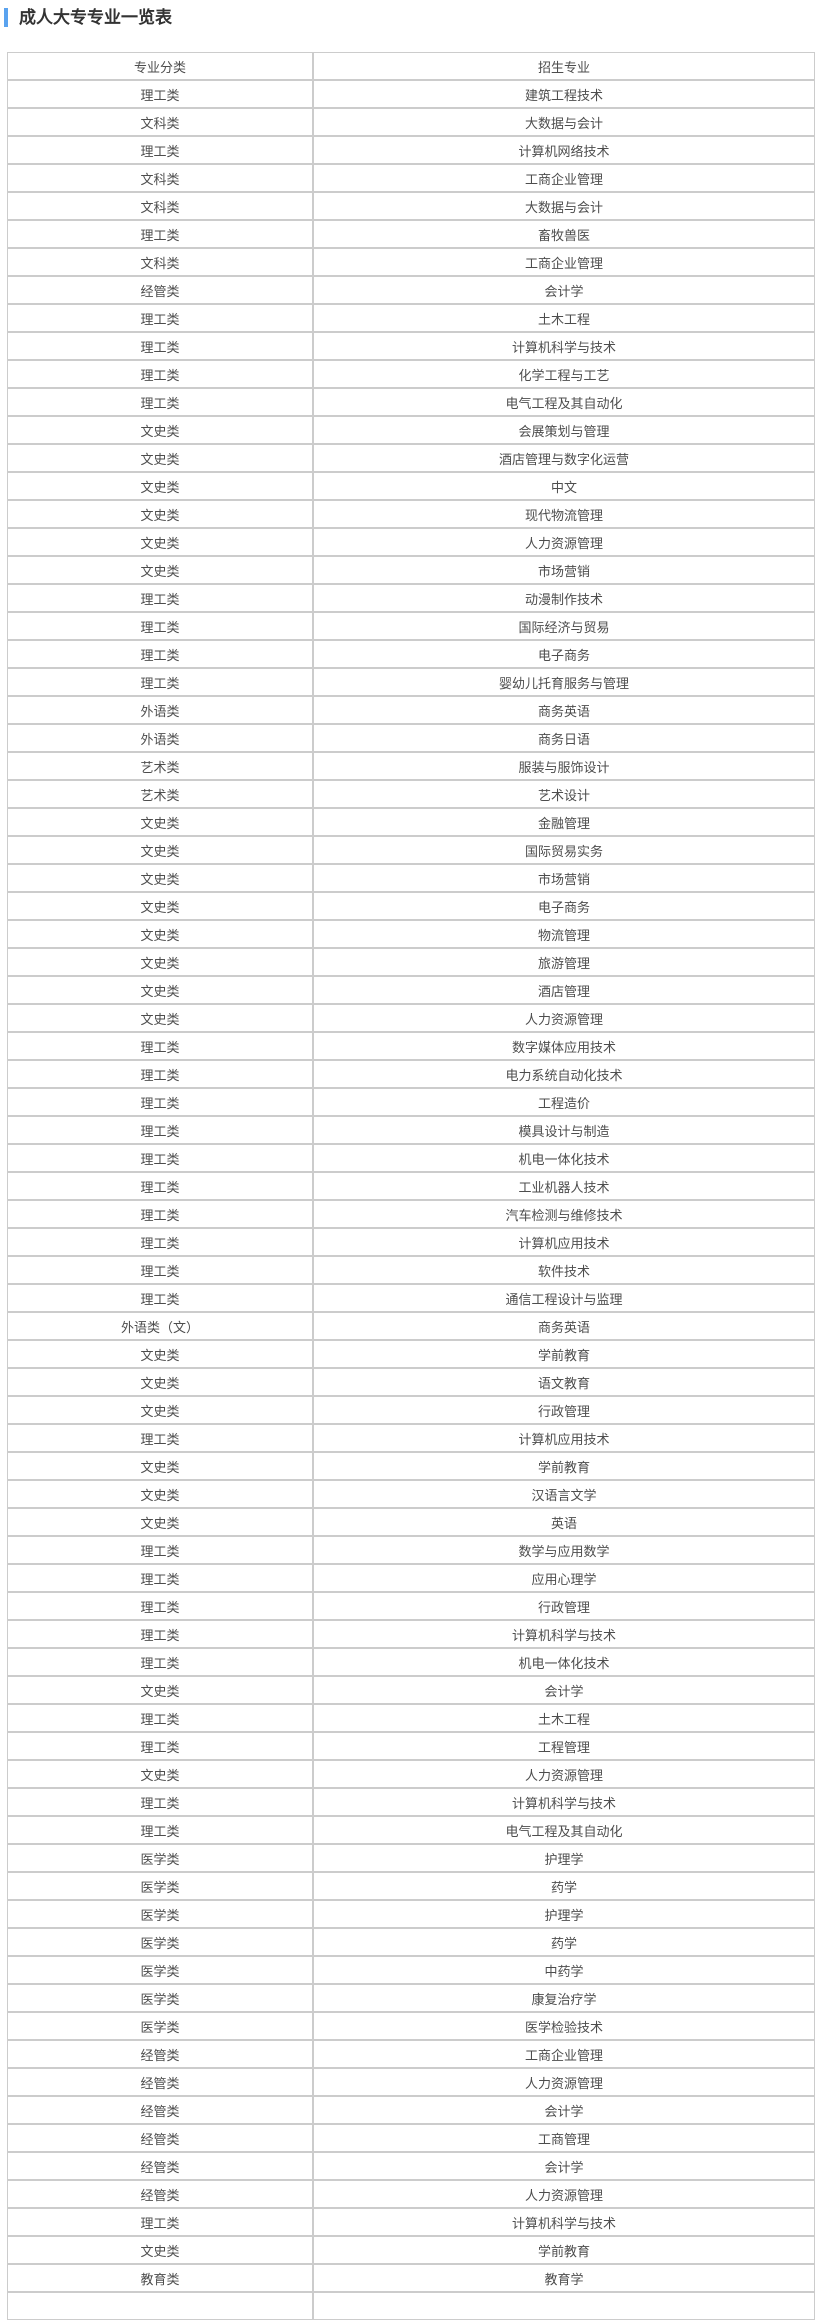 The width and height of the screenshot is (825, 2320). Describe the element at coordinates (564, 1942) in the screenshot. I see `major-cell: 药学` at that location.